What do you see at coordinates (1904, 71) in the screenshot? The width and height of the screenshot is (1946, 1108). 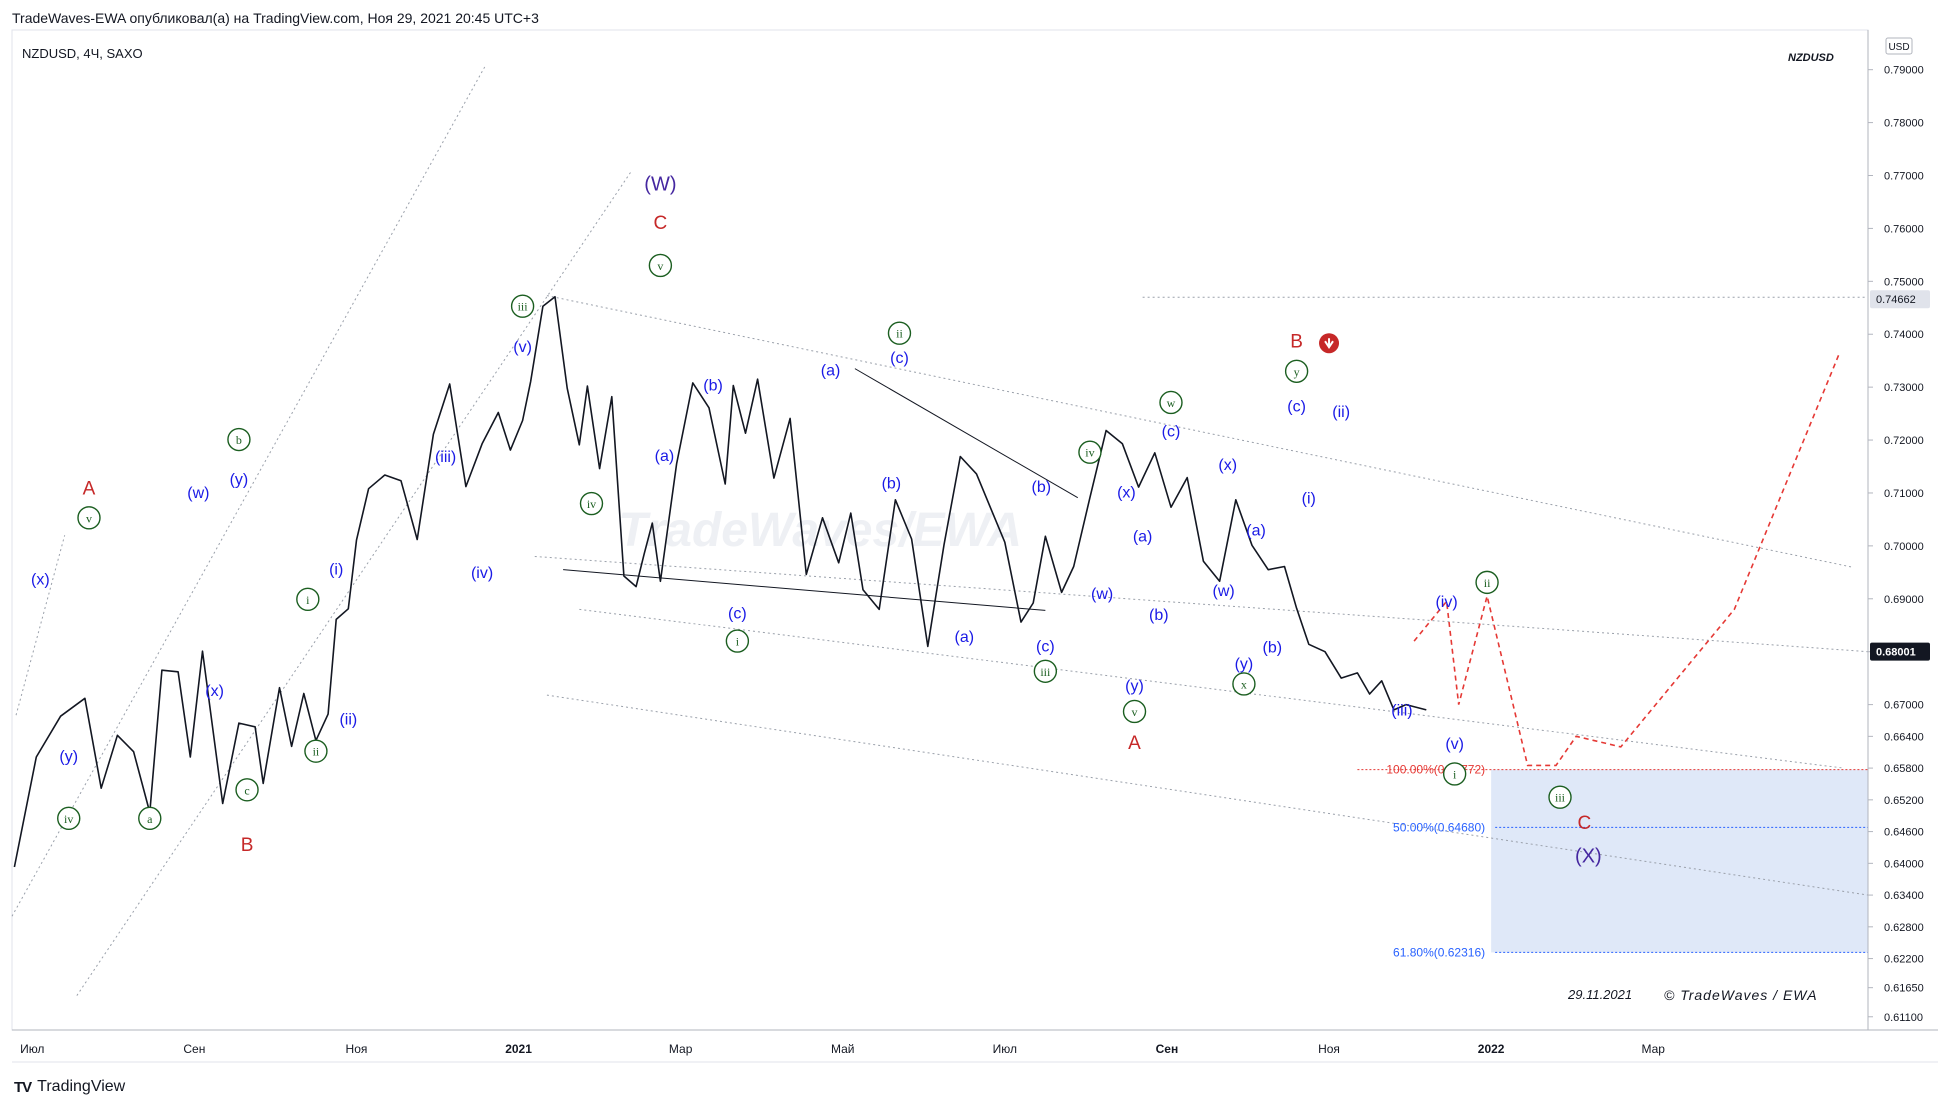 I see `y-tick-label: 0.79000` at bounding box center [1904, 71].